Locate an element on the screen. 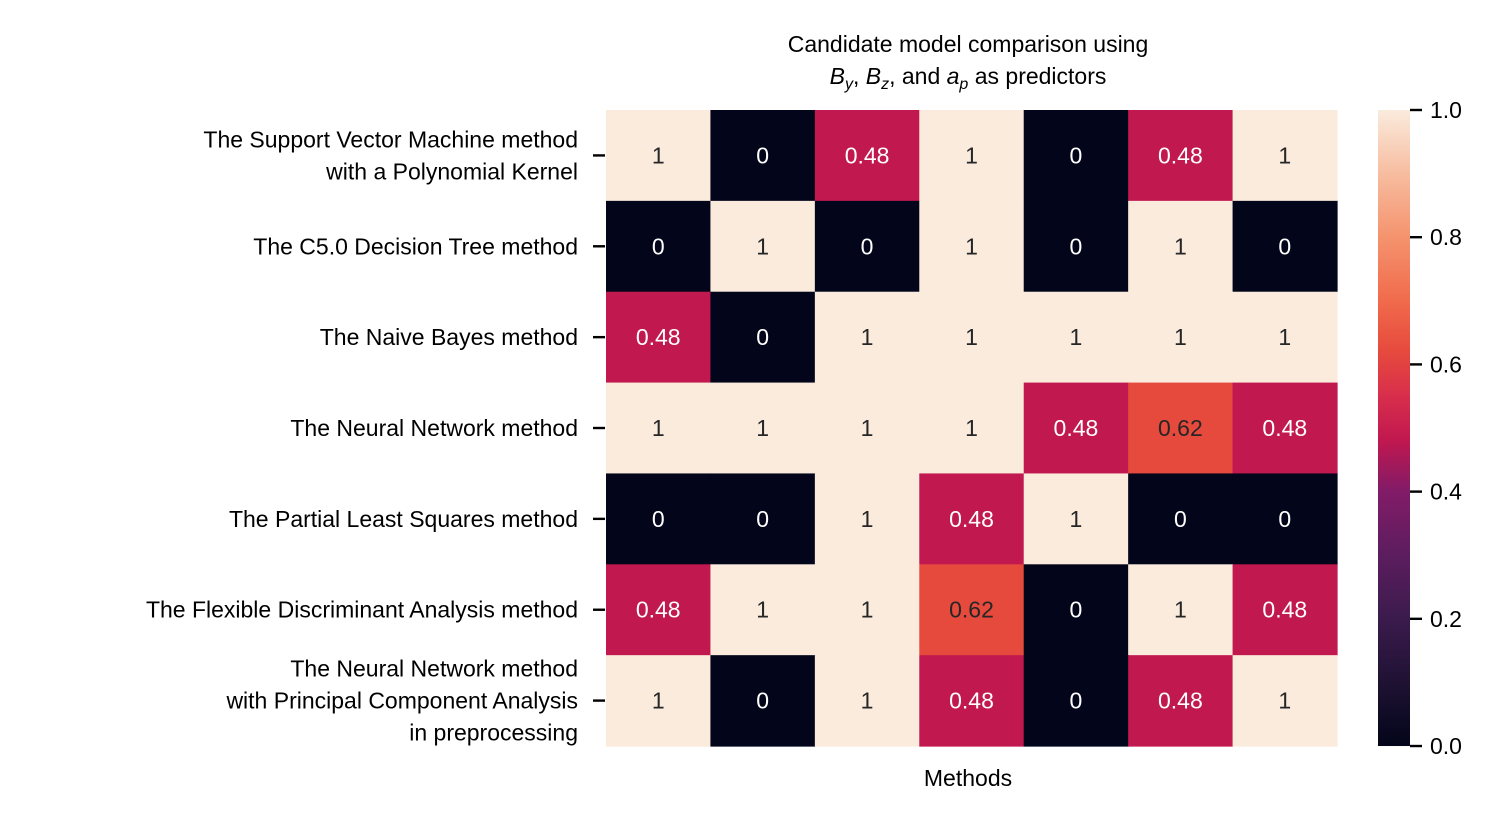  cell-annotation-r4-c0: 0 is located at coordinates (658, 519).